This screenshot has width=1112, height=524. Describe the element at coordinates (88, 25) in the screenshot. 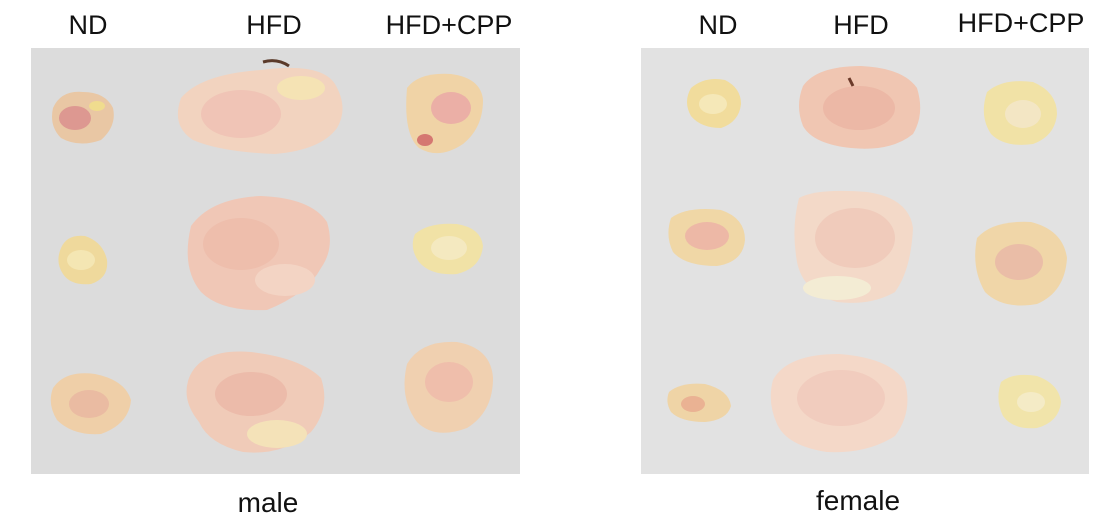

I see `male-group-label-nd: ND` at that location.